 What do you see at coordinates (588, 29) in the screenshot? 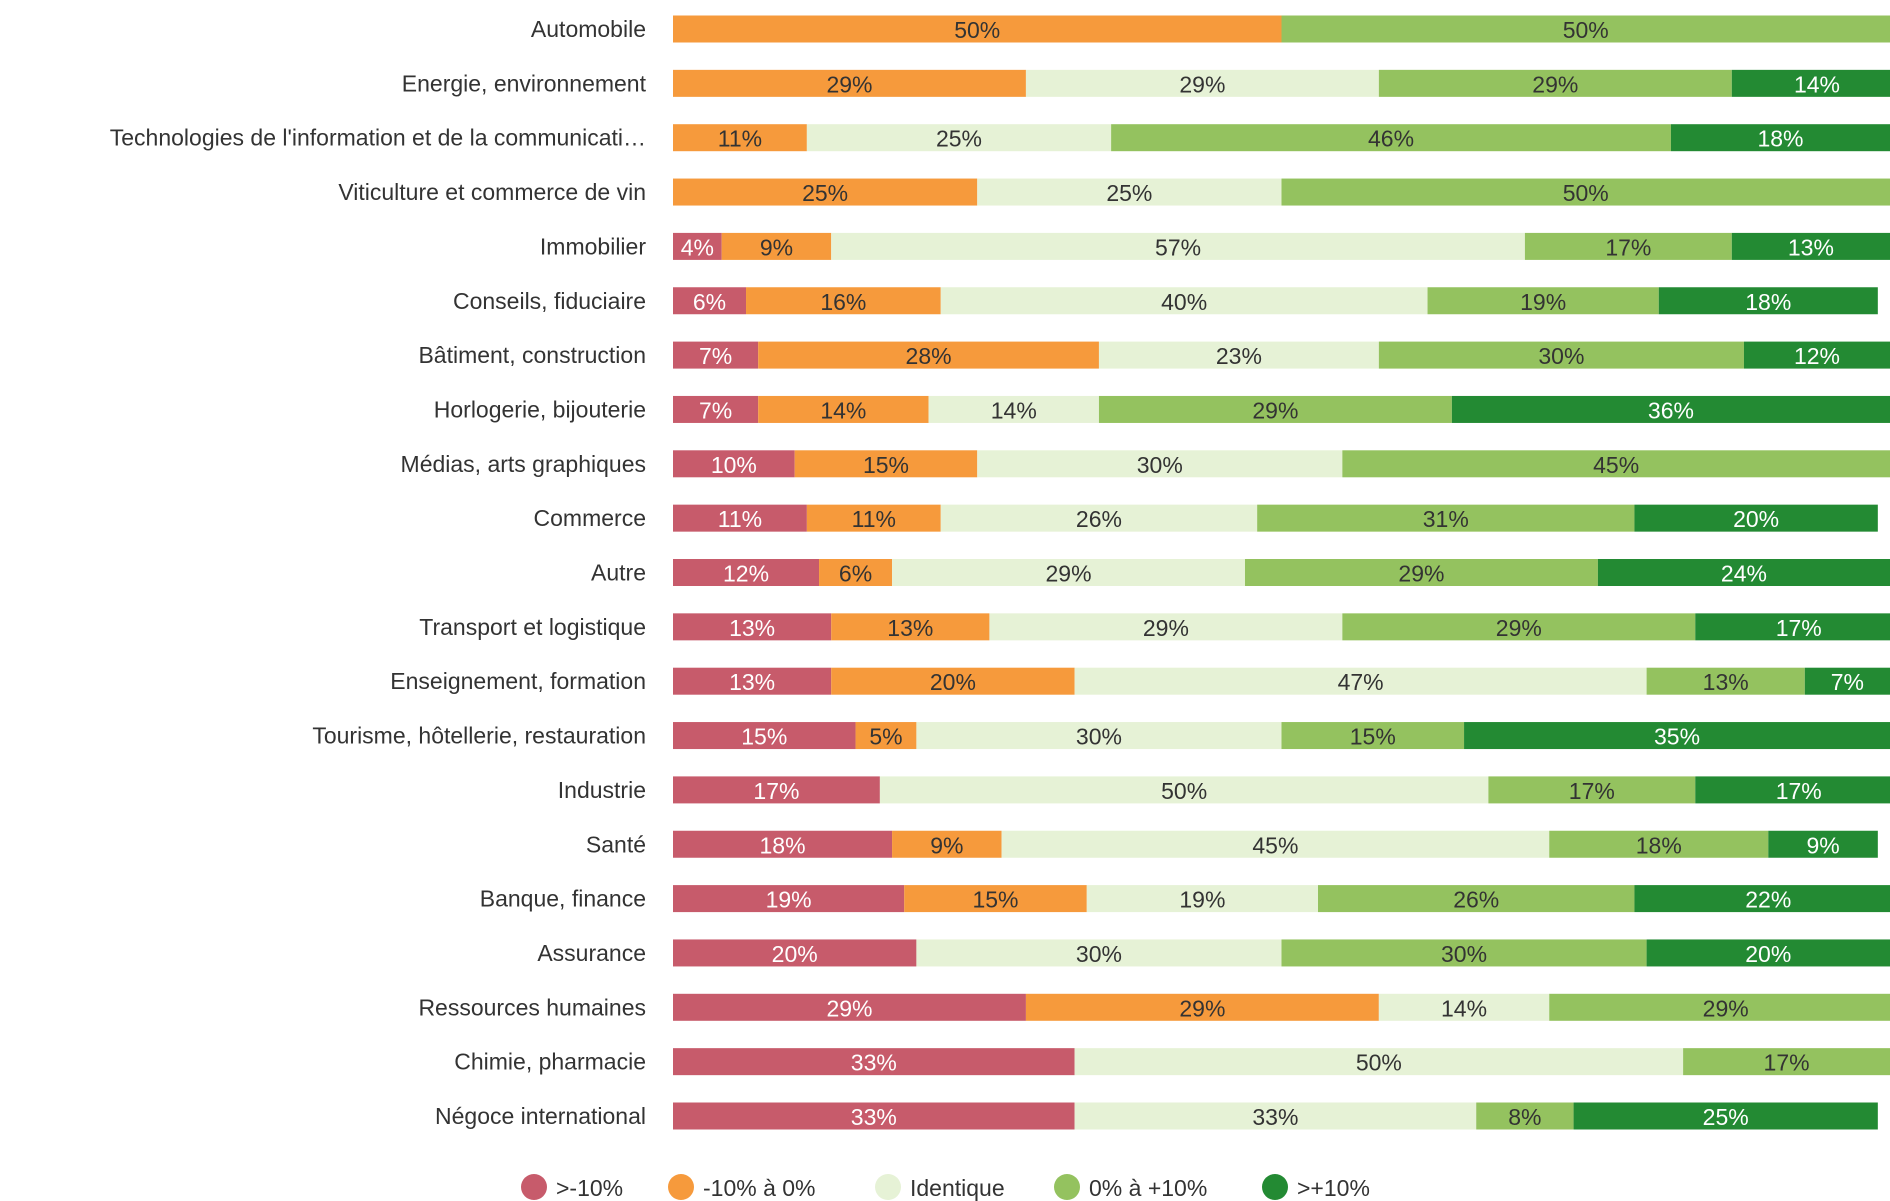
I see `category-label: Automobile` at bounding box center [588, 29].